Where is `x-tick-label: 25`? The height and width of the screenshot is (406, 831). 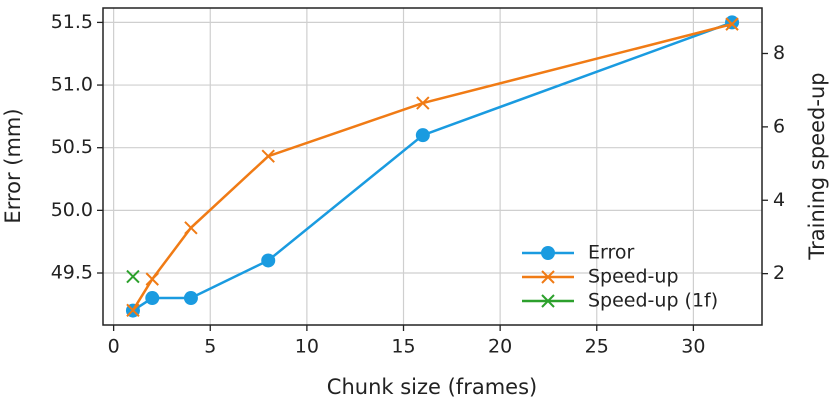 x-tick-label: 25 is located at coordinates (597, 347).